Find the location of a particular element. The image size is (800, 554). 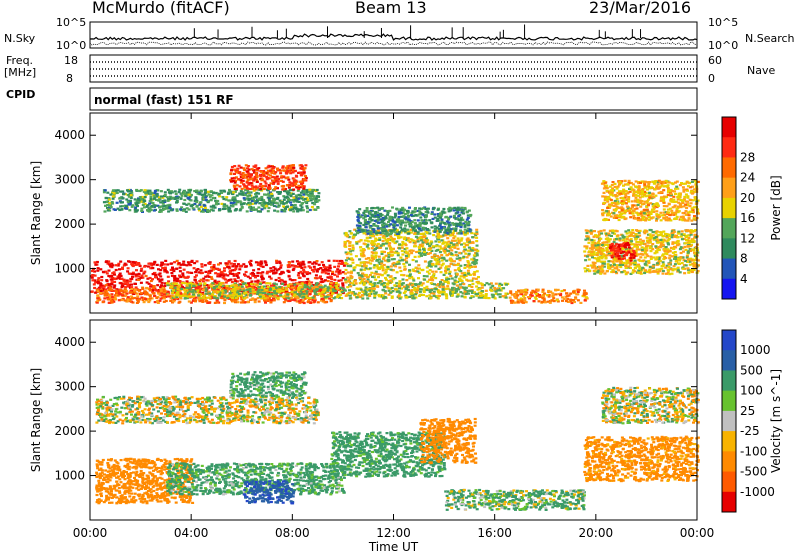

nave-tick-high: 60 is located at coordinates (715, 60).